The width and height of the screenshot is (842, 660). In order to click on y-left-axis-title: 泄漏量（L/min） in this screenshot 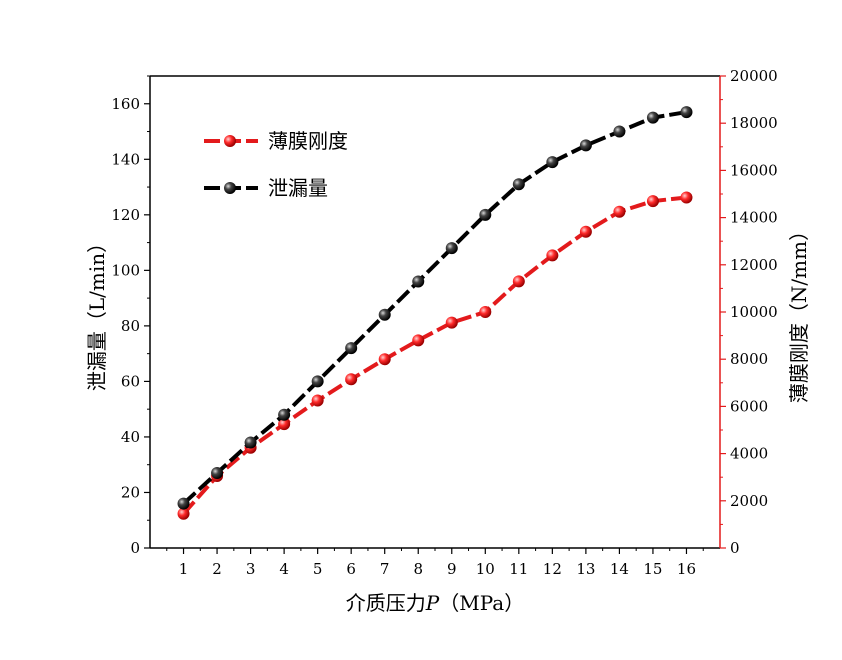, I will do `click(97, 312)`.